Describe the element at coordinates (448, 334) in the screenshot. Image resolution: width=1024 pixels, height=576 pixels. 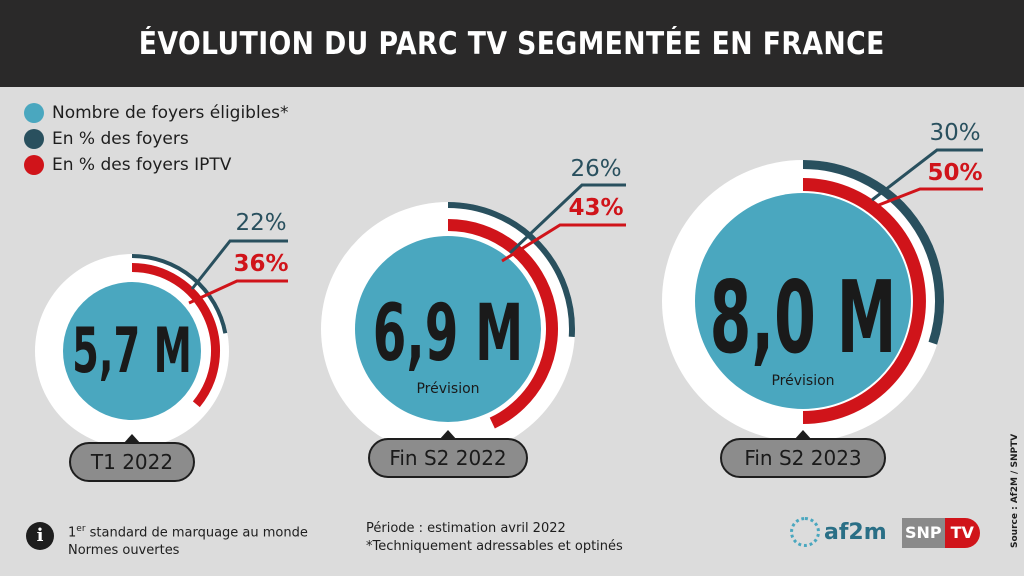
I see `eligible-value-label-1: 6,9 M` at that location.